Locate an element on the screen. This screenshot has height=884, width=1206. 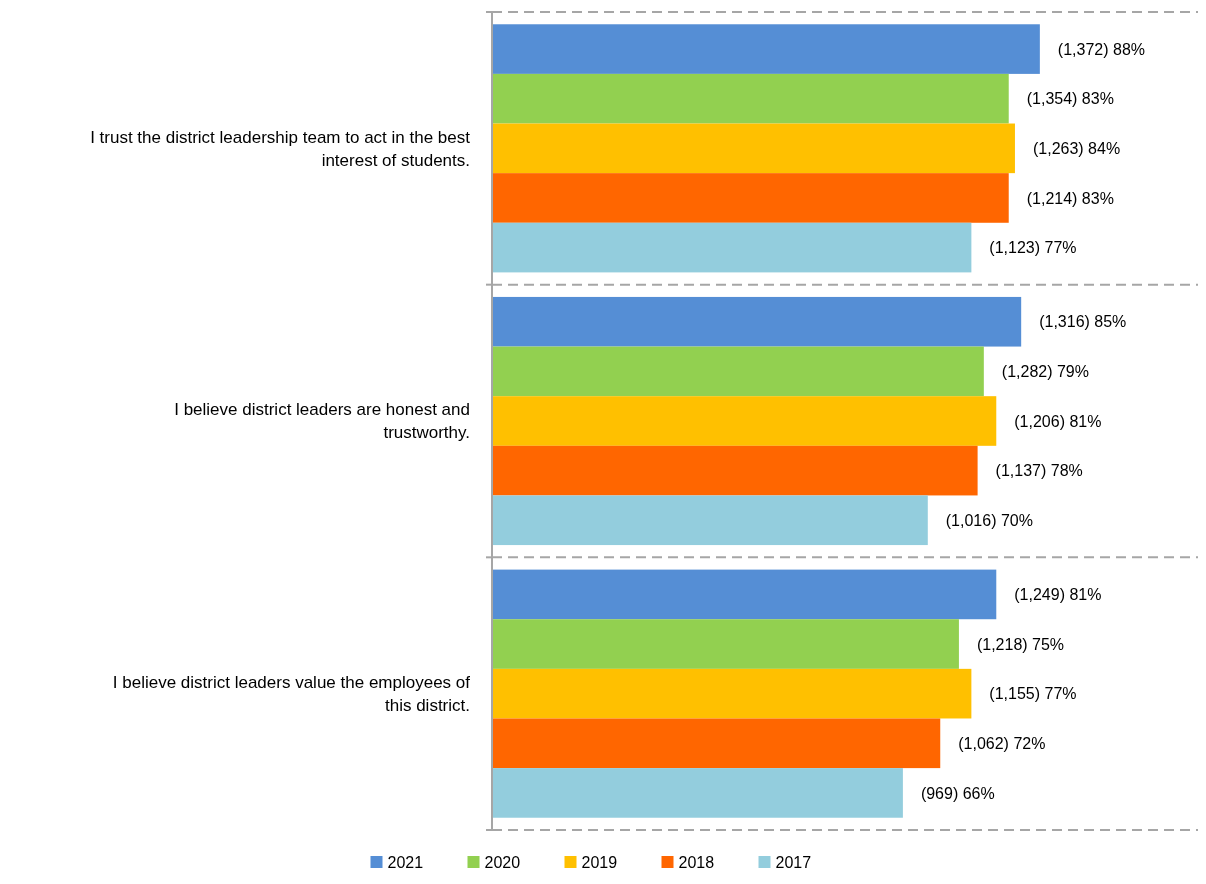
y-tick-label: I trust the district leadership team to act in the best interest of students. is located at coordinates (280, 148).